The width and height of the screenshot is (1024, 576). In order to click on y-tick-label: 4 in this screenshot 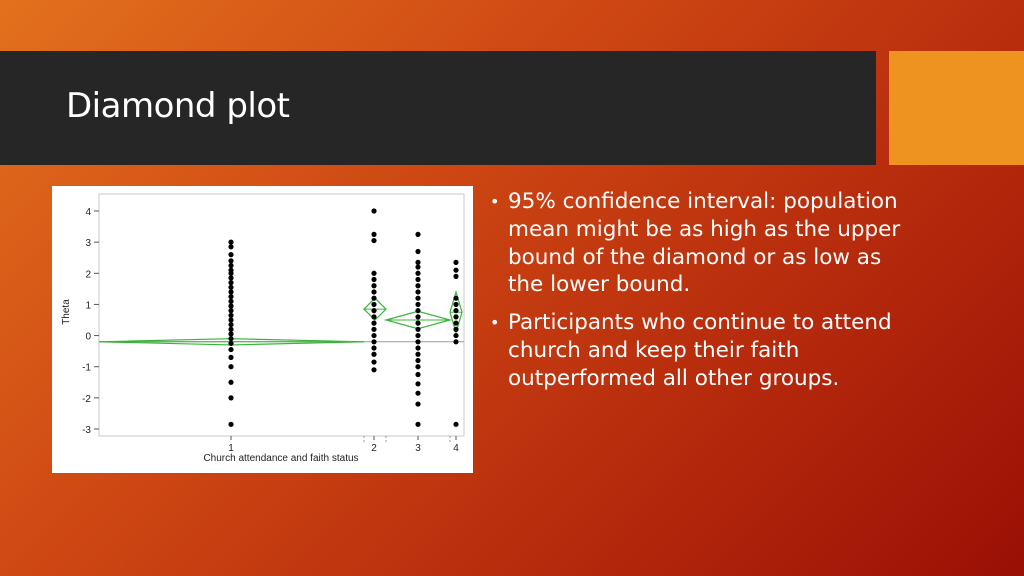, I will do `click(88, 212)`.